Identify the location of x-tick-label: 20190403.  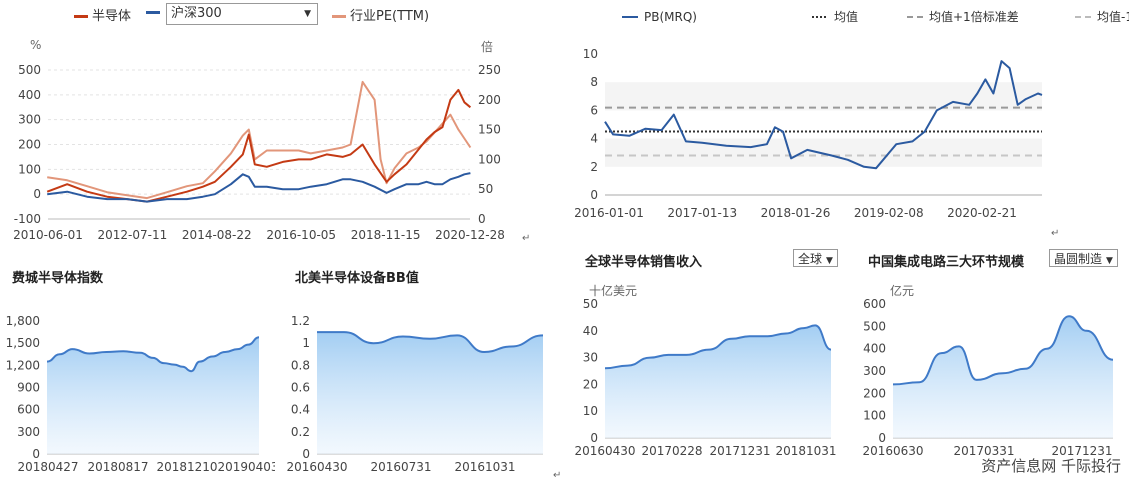
(246, 467).